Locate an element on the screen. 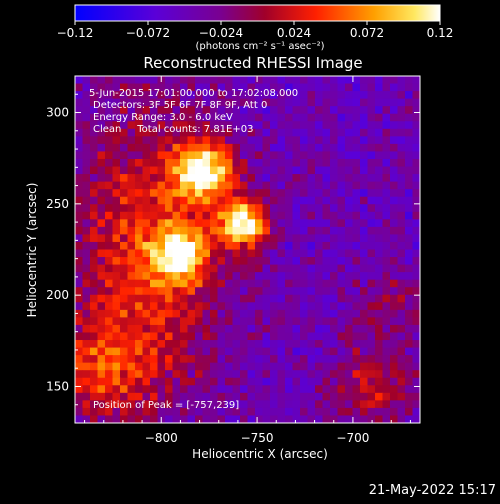 The height and width of the screenshot is (504, 500). annotation-clean-counts: Clean Total counts: 7.81E+03 is located at coordinates (173, 129).